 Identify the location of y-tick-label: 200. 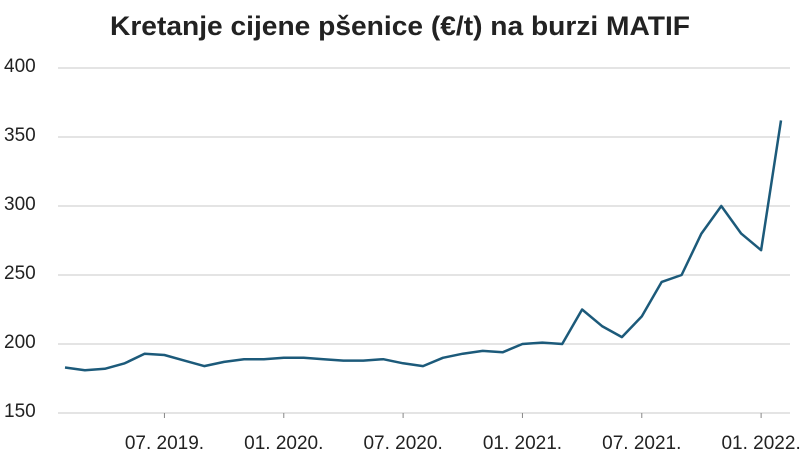
(20, 342).